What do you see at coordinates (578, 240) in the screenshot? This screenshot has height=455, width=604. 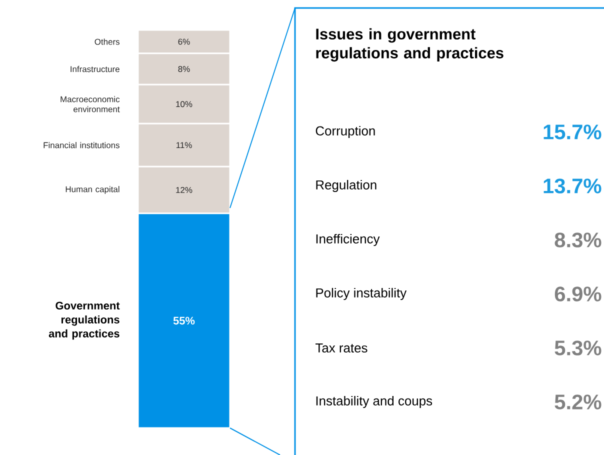 I see `text: 8.3%` at bounding box center [578, 240].